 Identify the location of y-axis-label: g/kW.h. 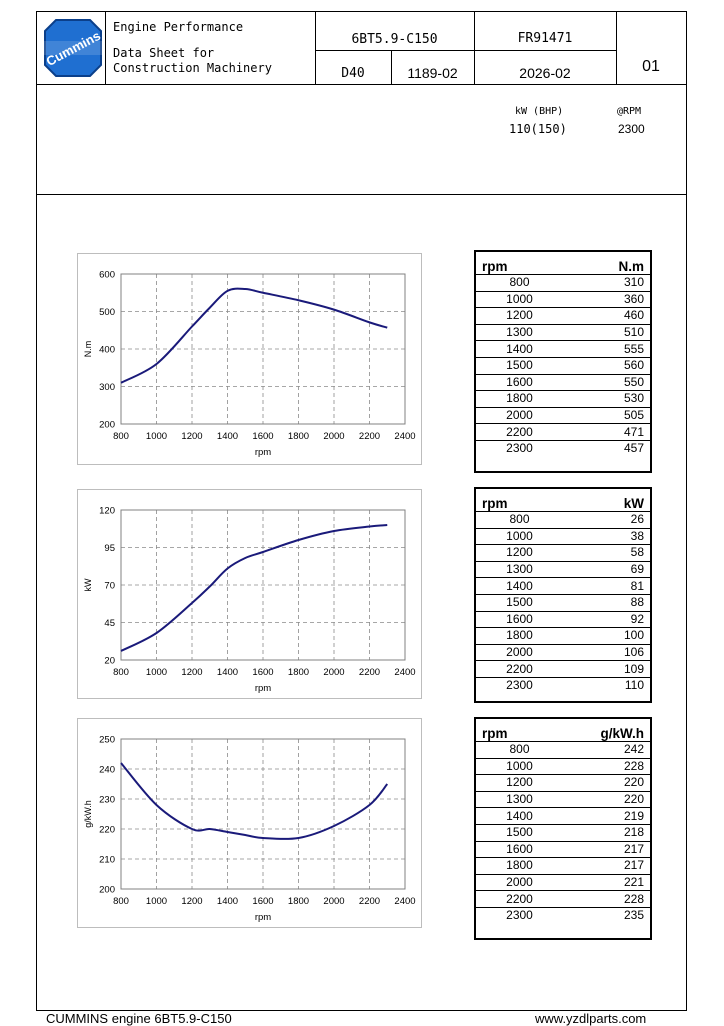
(88, 814).